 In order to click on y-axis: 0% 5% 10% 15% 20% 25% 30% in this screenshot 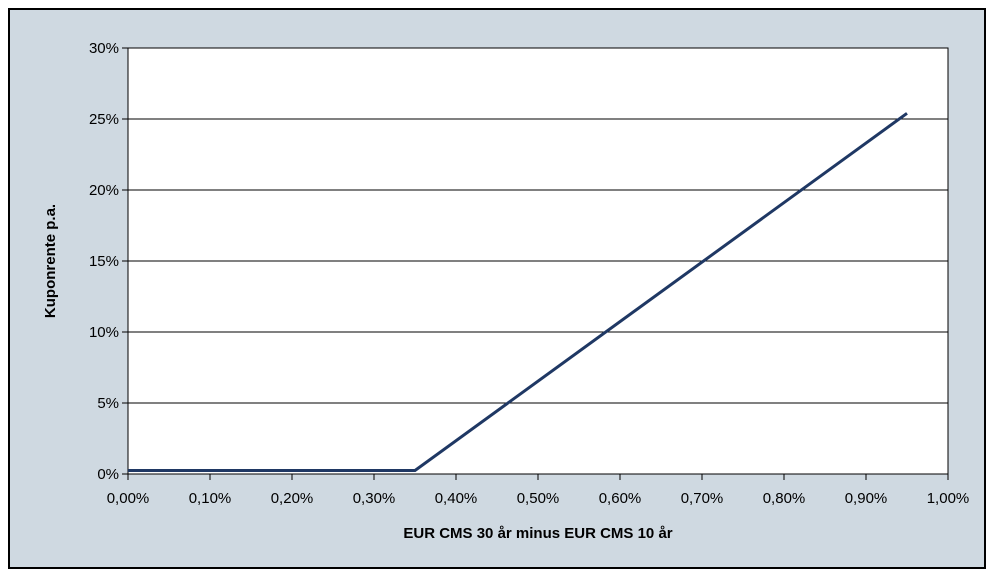, I will do `click(108, 261)`.